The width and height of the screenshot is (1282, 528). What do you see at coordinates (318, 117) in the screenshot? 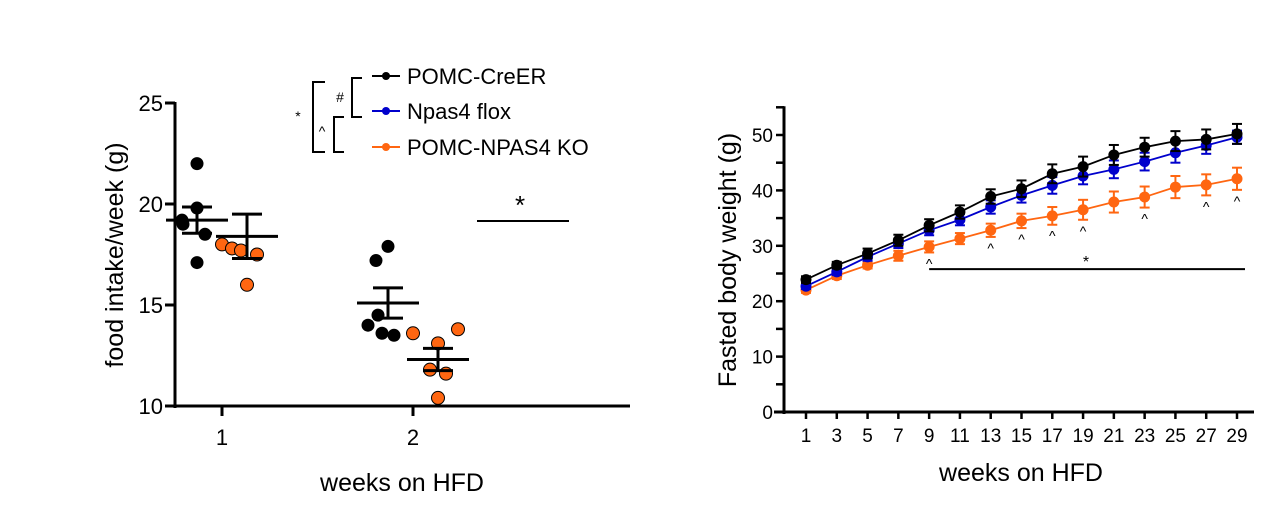
I see `bracket-star` at bounding box center [318, 117].